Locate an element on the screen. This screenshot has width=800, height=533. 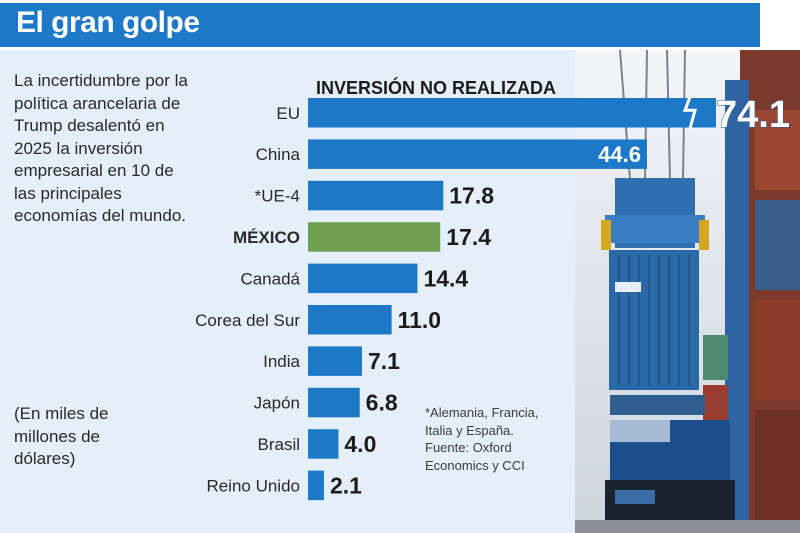
category-label-china: China is located at coordinates (278, 154).